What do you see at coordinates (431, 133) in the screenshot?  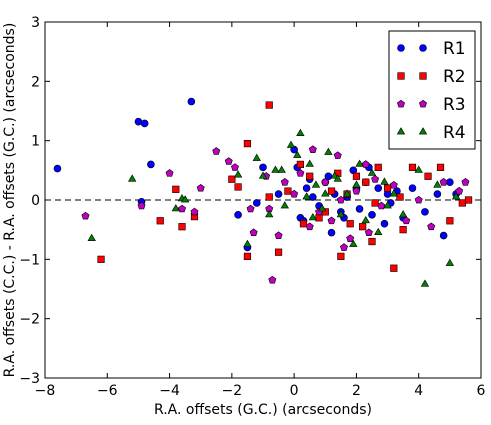 I see `legend-item-r4: R4` at bounding box center [431, 133].